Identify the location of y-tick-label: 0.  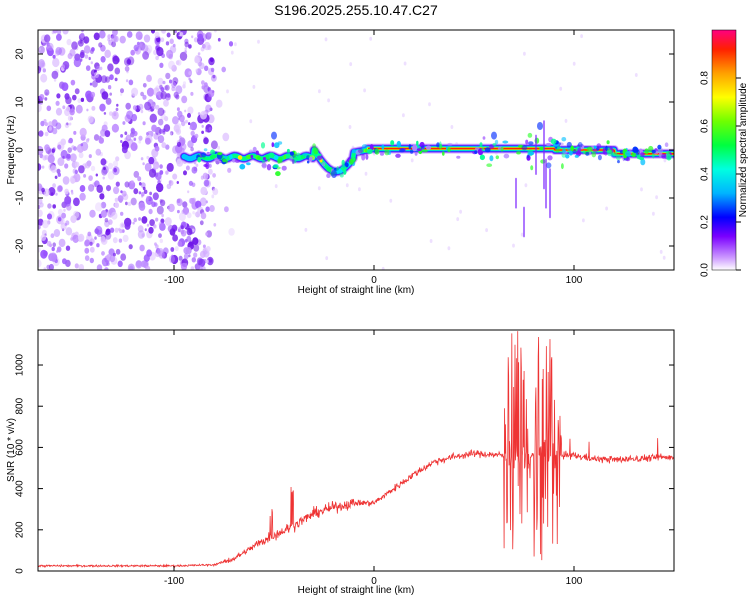
(20, 571).